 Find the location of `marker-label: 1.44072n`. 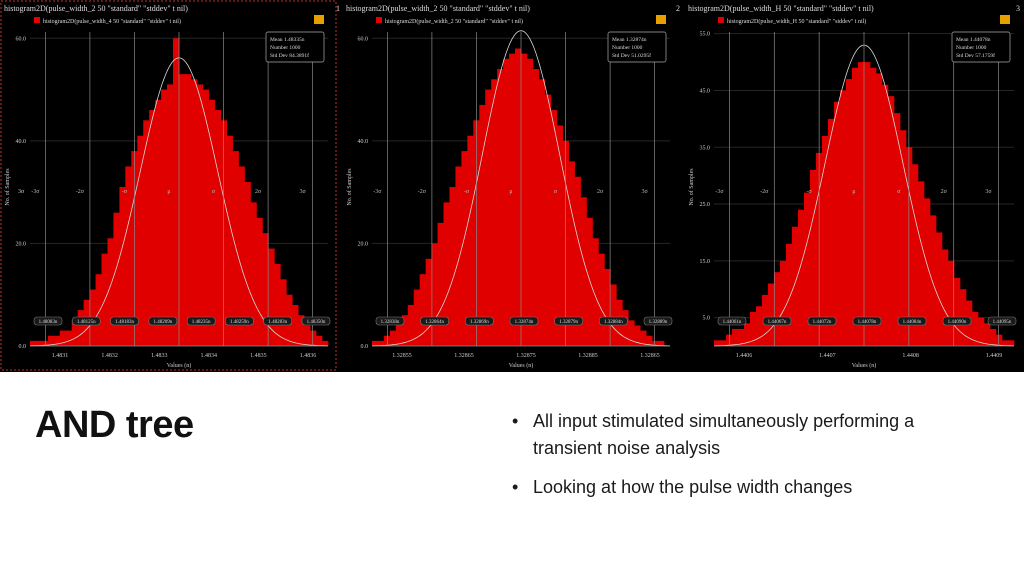

marker-label: 1.44072n is located at coordinates (822, 322).